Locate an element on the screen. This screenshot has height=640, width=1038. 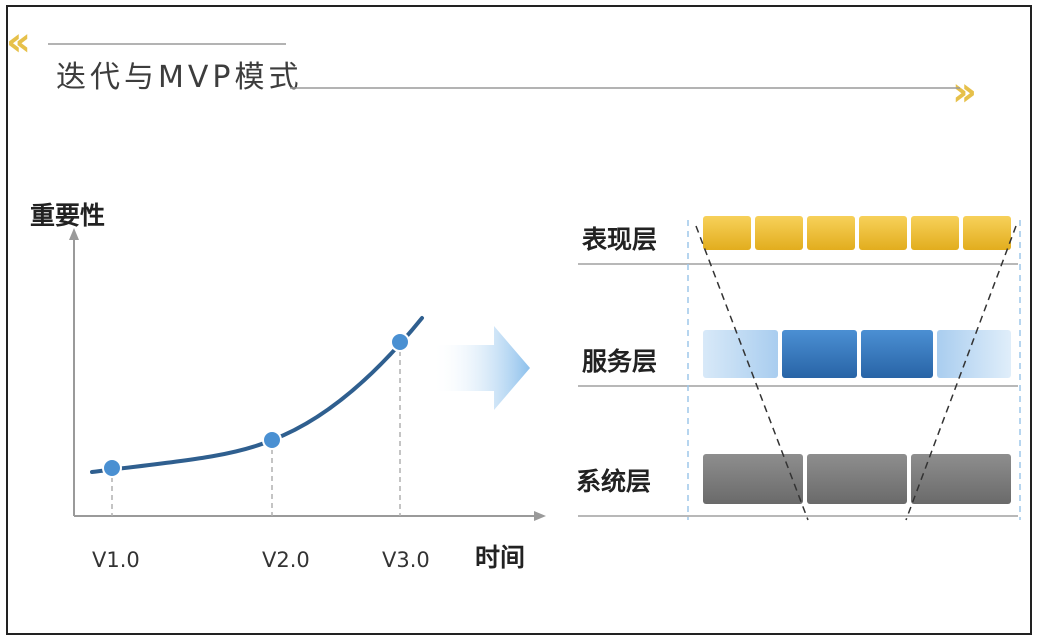
layer-label-system: 系统层 is located at coordinates (614, 481).